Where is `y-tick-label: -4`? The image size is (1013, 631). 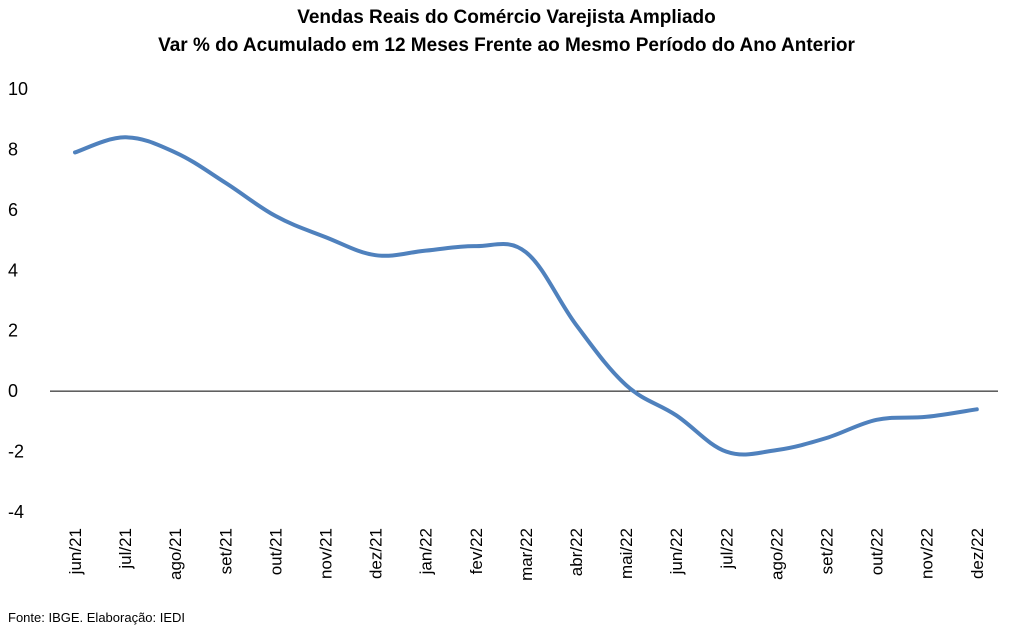
y-tick-label: -4 is located at coordinates (16, 512).